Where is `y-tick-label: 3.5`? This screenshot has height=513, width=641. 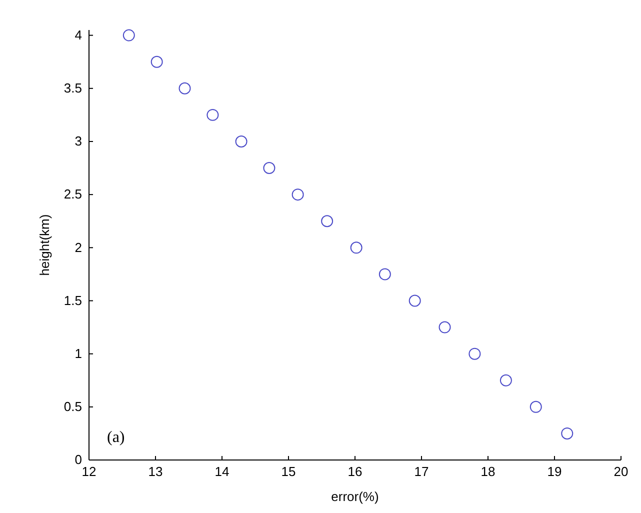
y-tick-label: 3.5 is located at coordinates (73, 88).